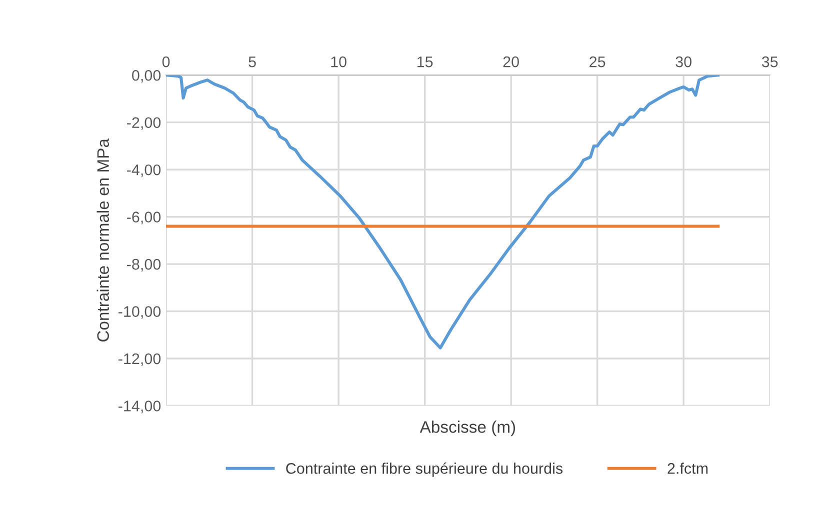  What do you see at coordinates (146, 76) in the screenshot?
I see `y-tick-label: 0,00` at bounding box center [146, 76].